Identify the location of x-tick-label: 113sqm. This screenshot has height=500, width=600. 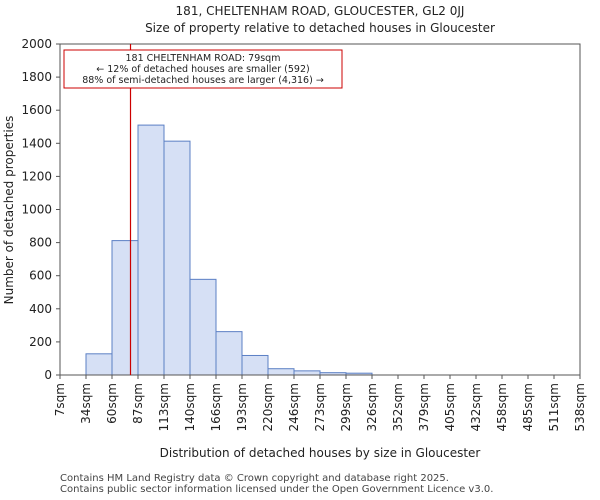
(164, 407).